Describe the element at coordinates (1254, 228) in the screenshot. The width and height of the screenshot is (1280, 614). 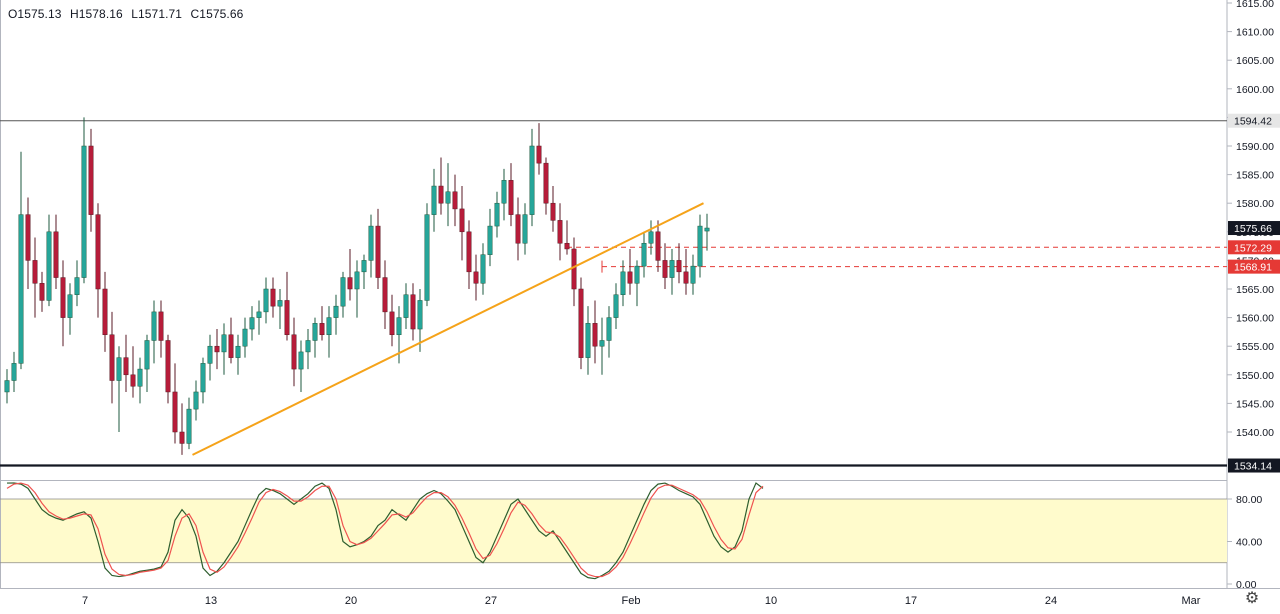
I see `last-price-tag` at that location.